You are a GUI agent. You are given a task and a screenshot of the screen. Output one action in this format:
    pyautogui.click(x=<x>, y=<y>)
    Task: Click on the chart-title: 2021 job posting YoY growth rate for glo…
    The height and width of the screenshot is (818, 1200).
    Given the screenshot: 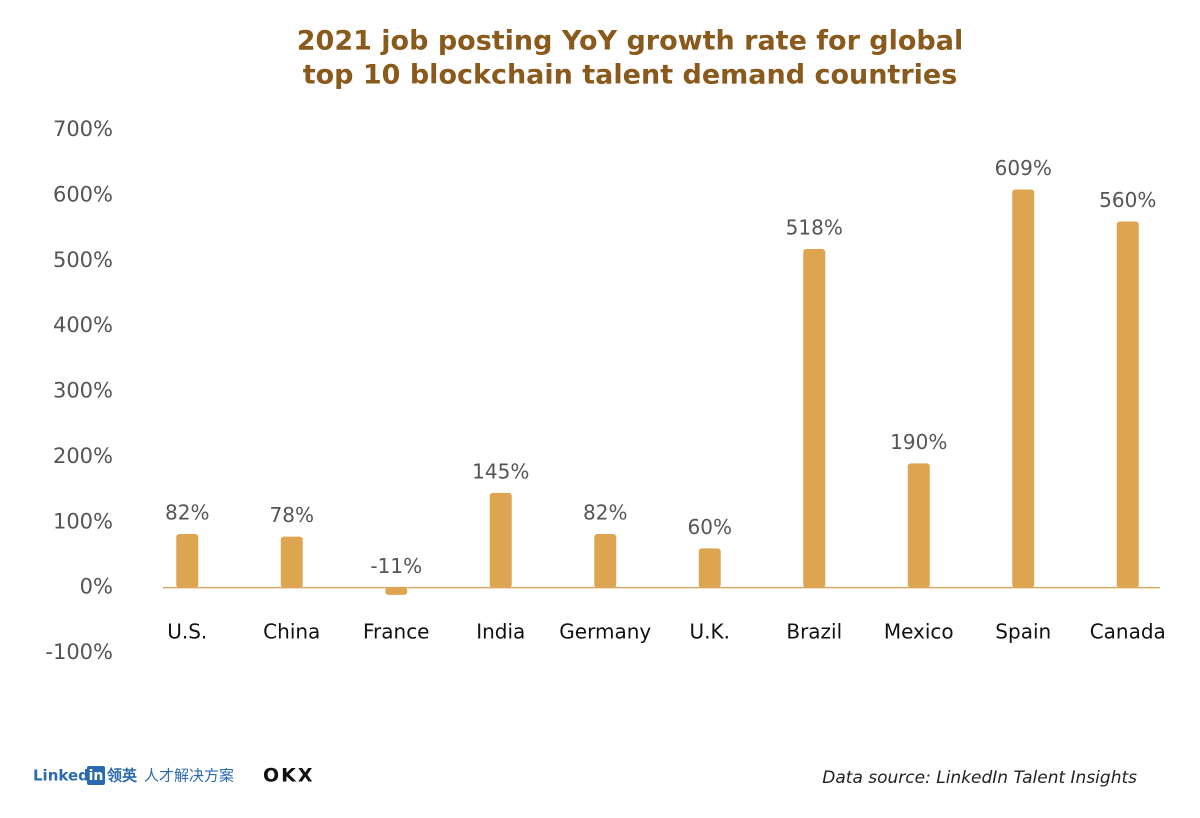 What is the action you would take?
    pyautogui.click(x=630, y=41)
    